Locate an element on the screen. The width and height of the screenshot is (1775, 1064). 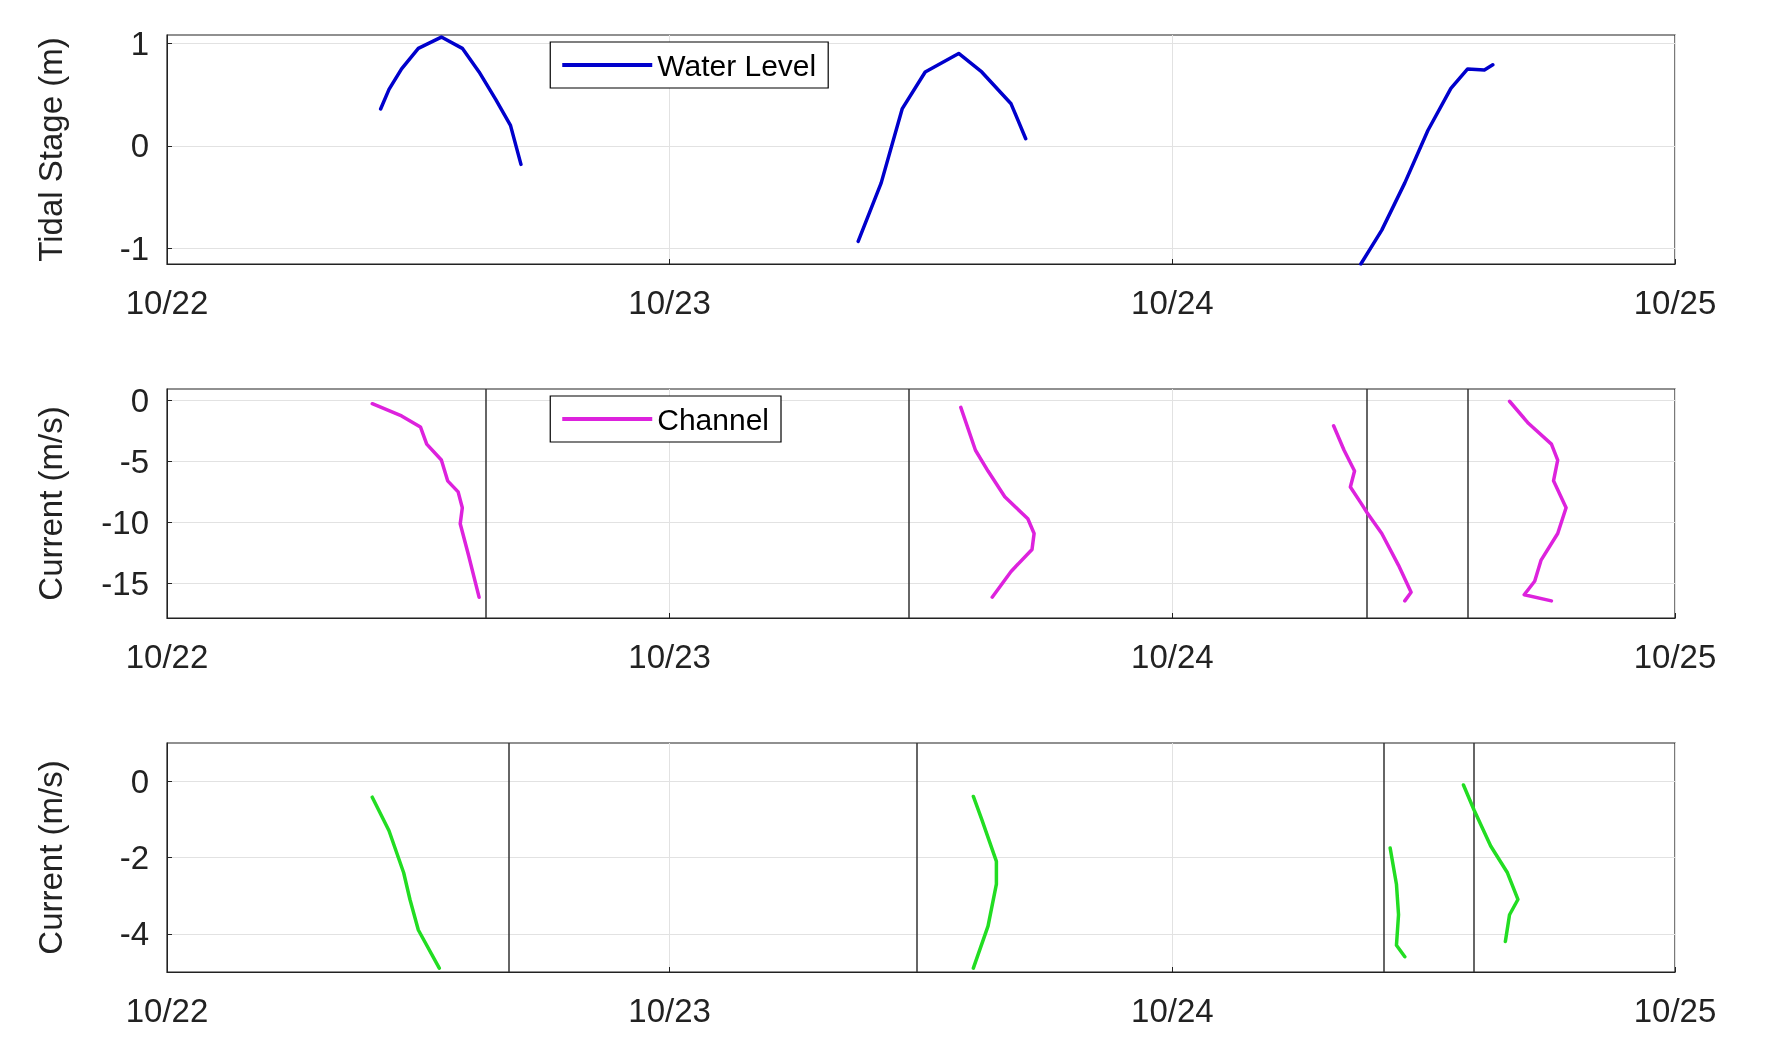
legend-label: Water Level is located at coordinates (737, 65).